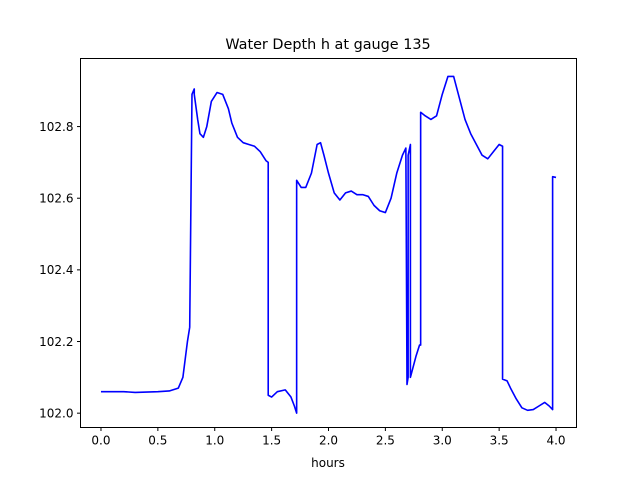 Image resolution: width=640 pixels, height=480 pixels. I want to click on x-tick-label: 2.0, so click(328, 441).